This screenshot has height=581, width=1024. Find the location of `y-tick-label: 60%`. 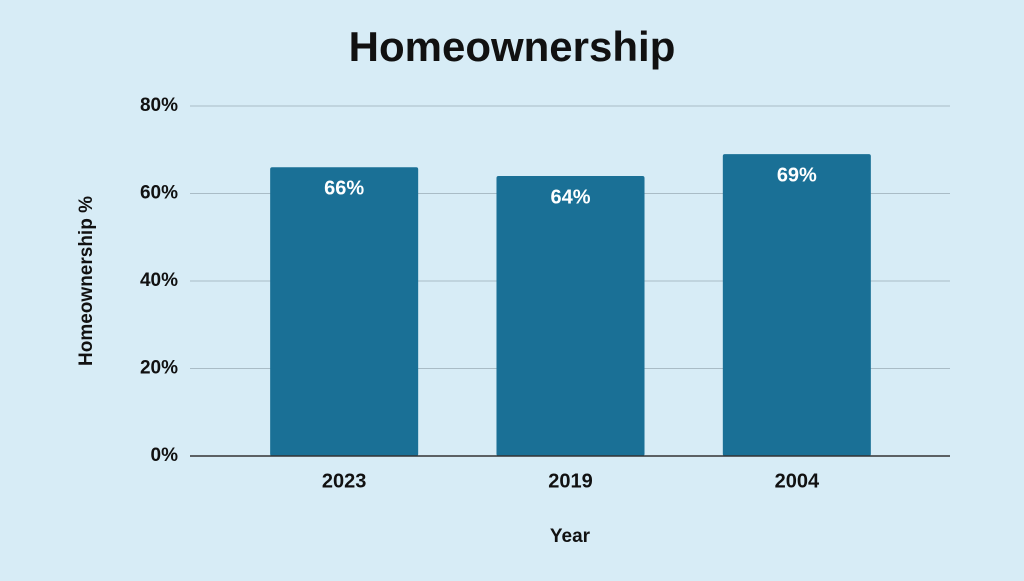

y-tick-label: 60% is located at coordinates (159, 193).